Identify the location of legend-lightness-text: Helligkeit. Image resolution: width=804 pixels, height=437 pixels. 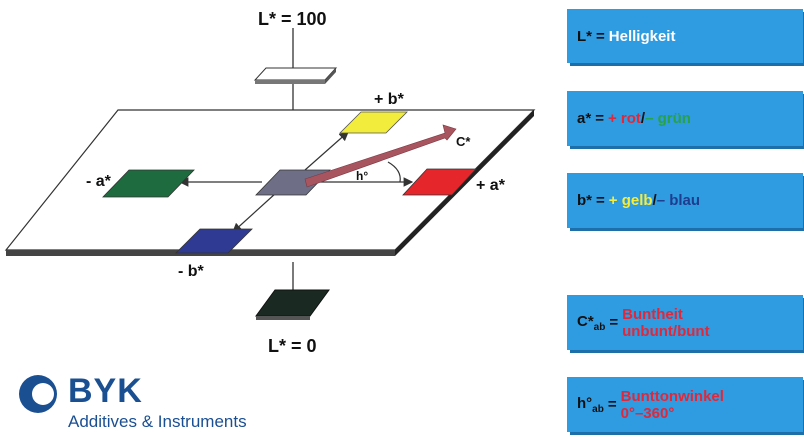
(642, 36).